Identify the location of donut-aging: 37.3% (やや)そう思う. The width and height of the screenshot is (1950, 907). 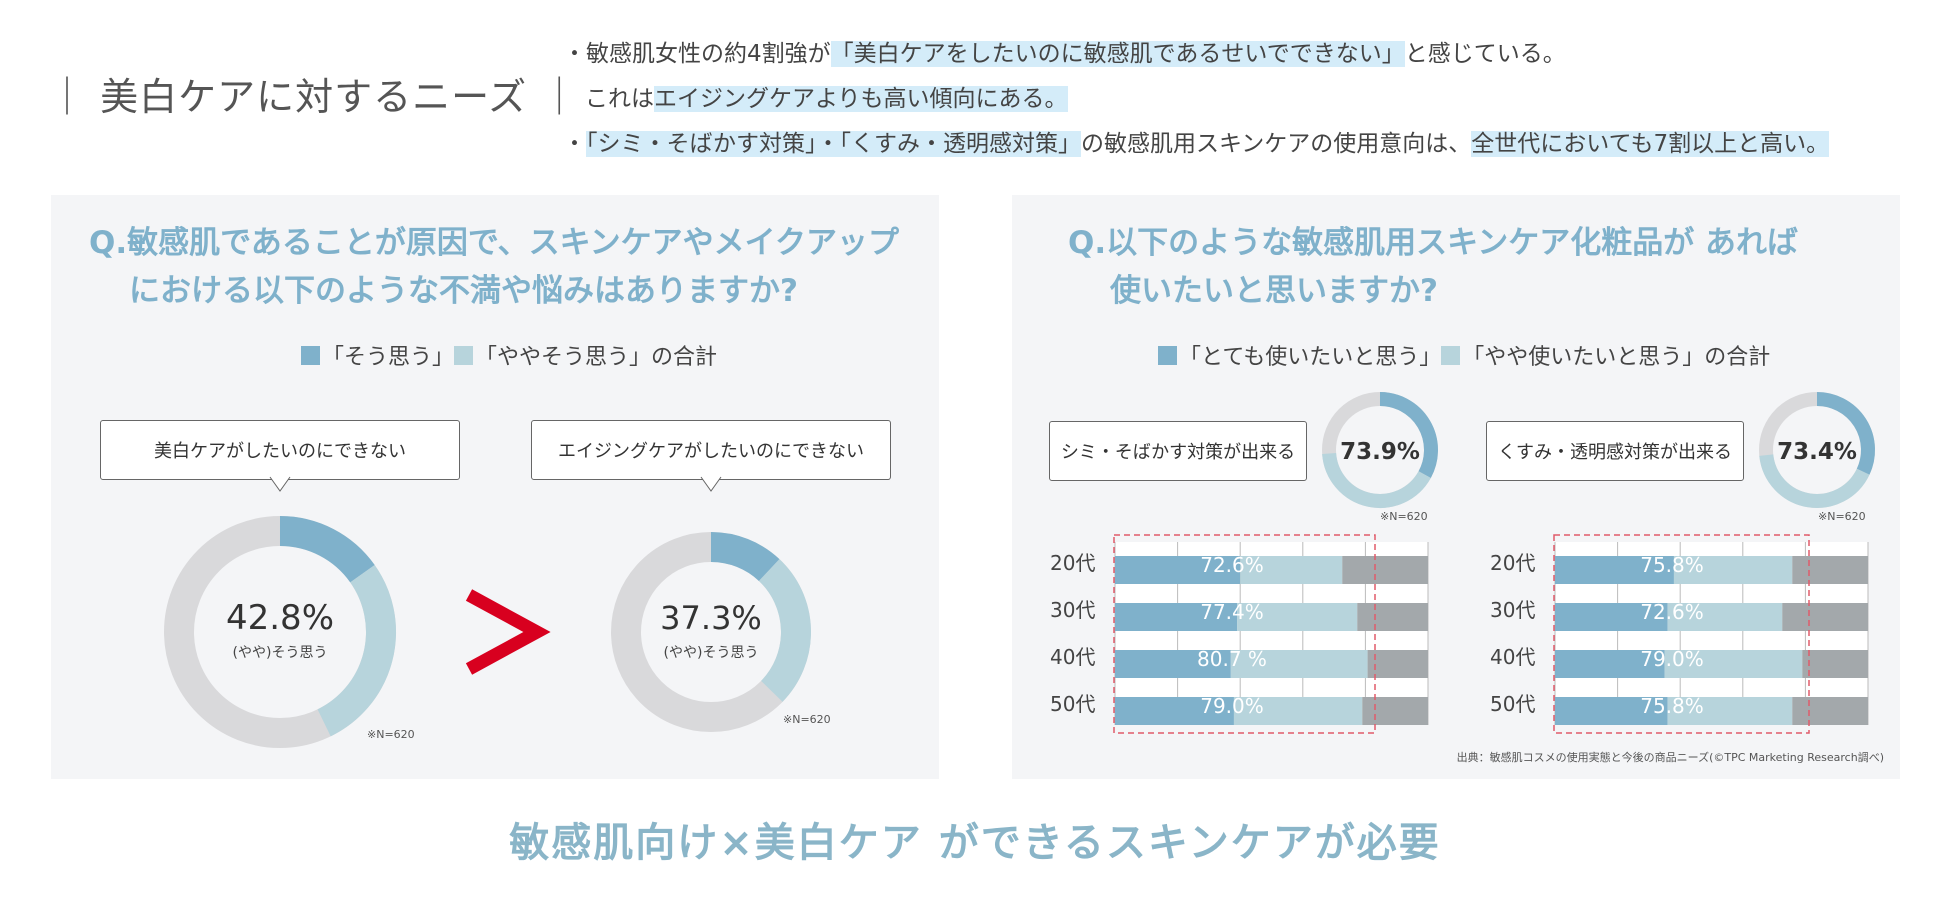
(711, 632).